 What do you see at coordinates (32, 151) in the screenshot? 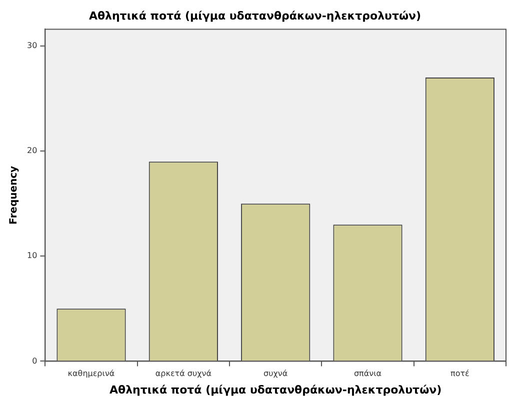
I see `y-tick-label: 20` at bounding box center [32, 151].